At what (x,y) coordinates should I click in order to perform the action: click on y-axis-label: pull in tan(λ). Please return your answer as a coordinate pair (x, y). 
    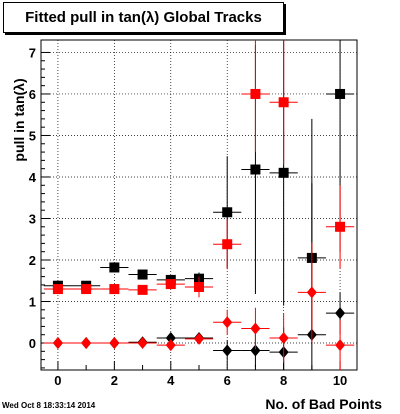
    Looking at the image, I should click on (19, 120).